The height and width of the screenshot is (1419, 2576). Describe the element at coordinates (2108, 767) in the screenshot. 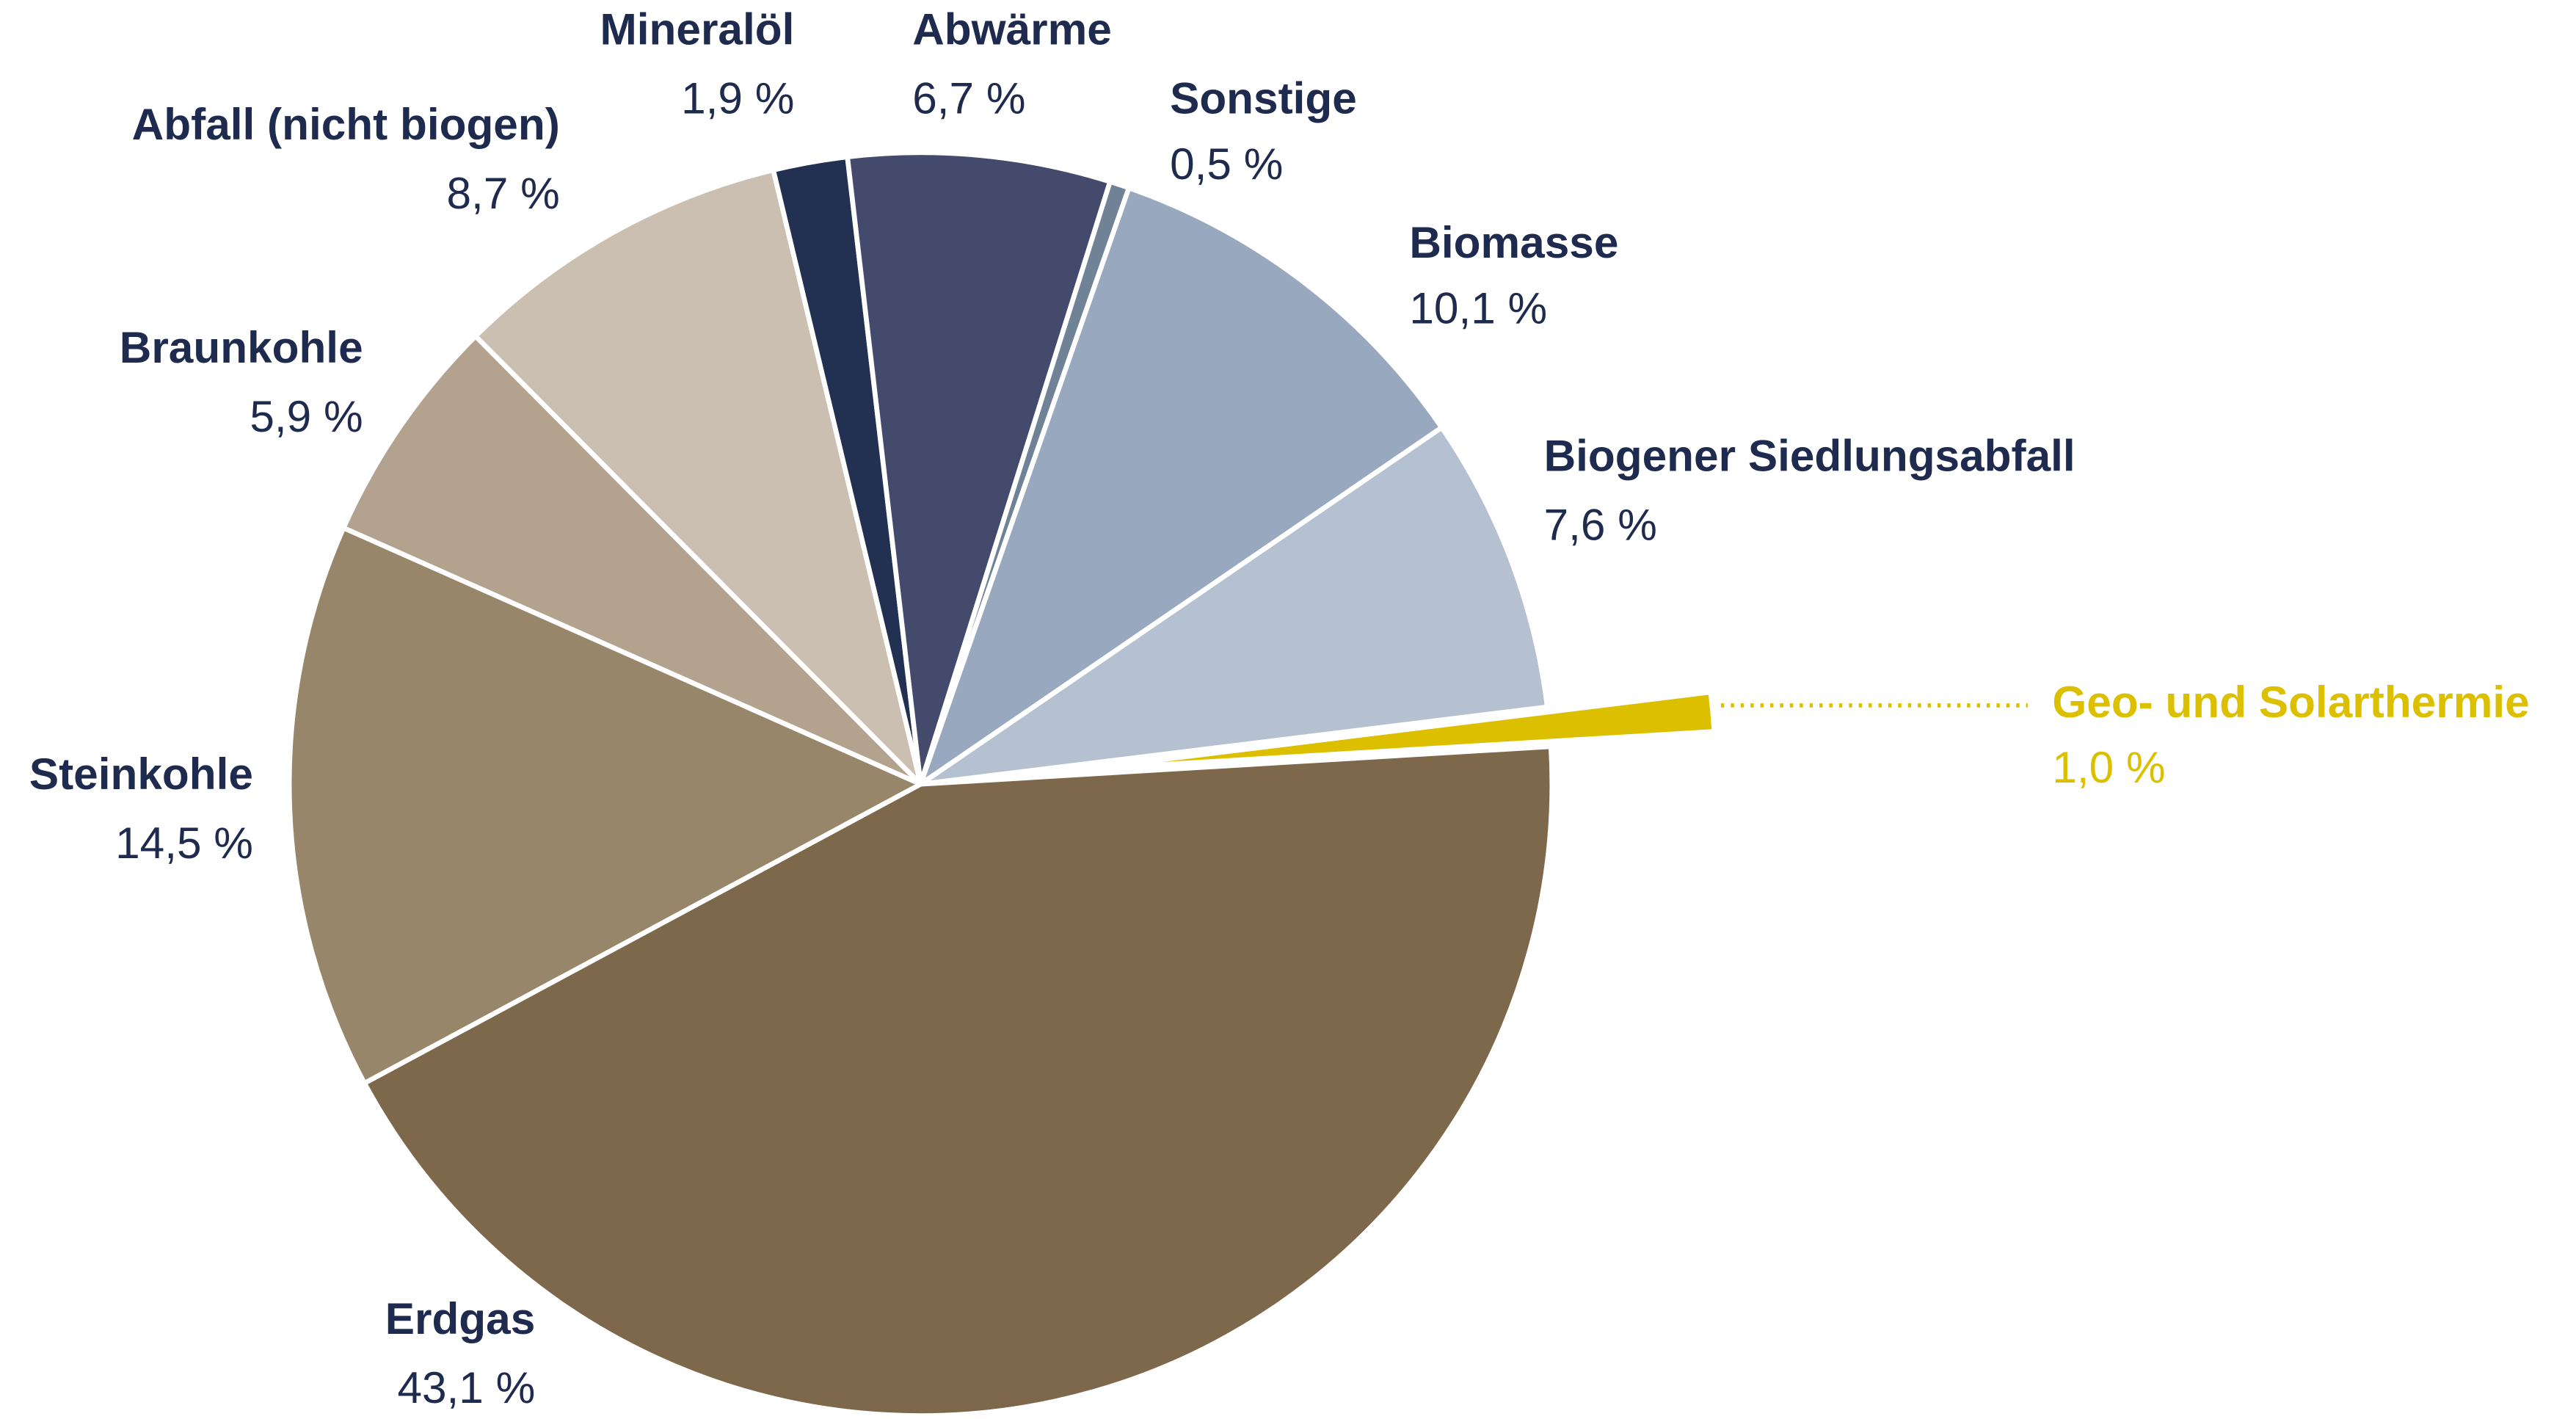

I see `slice-value-label: 1,0 %` at that location.